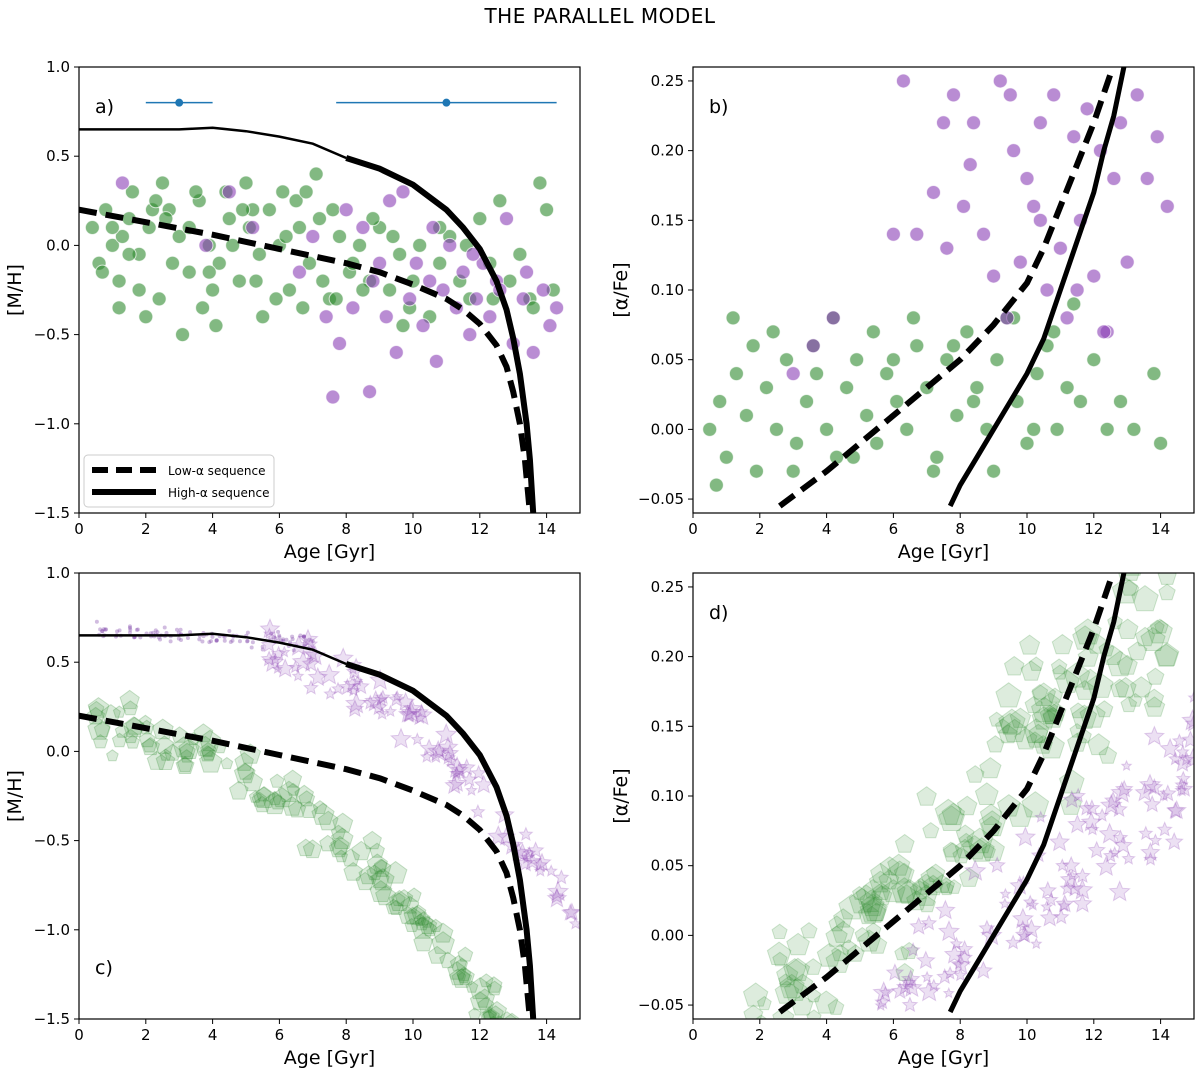  What do you see at coordinates (52, 335) in the screenshot?
I see `y-tick-label: −0.5` at bounding box center [52, 335].